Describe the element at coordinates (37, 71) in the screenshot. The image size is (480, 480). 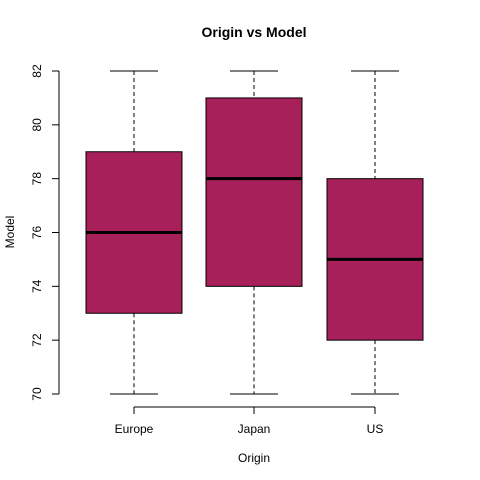
I see `y-tick-label: 82` at that location.